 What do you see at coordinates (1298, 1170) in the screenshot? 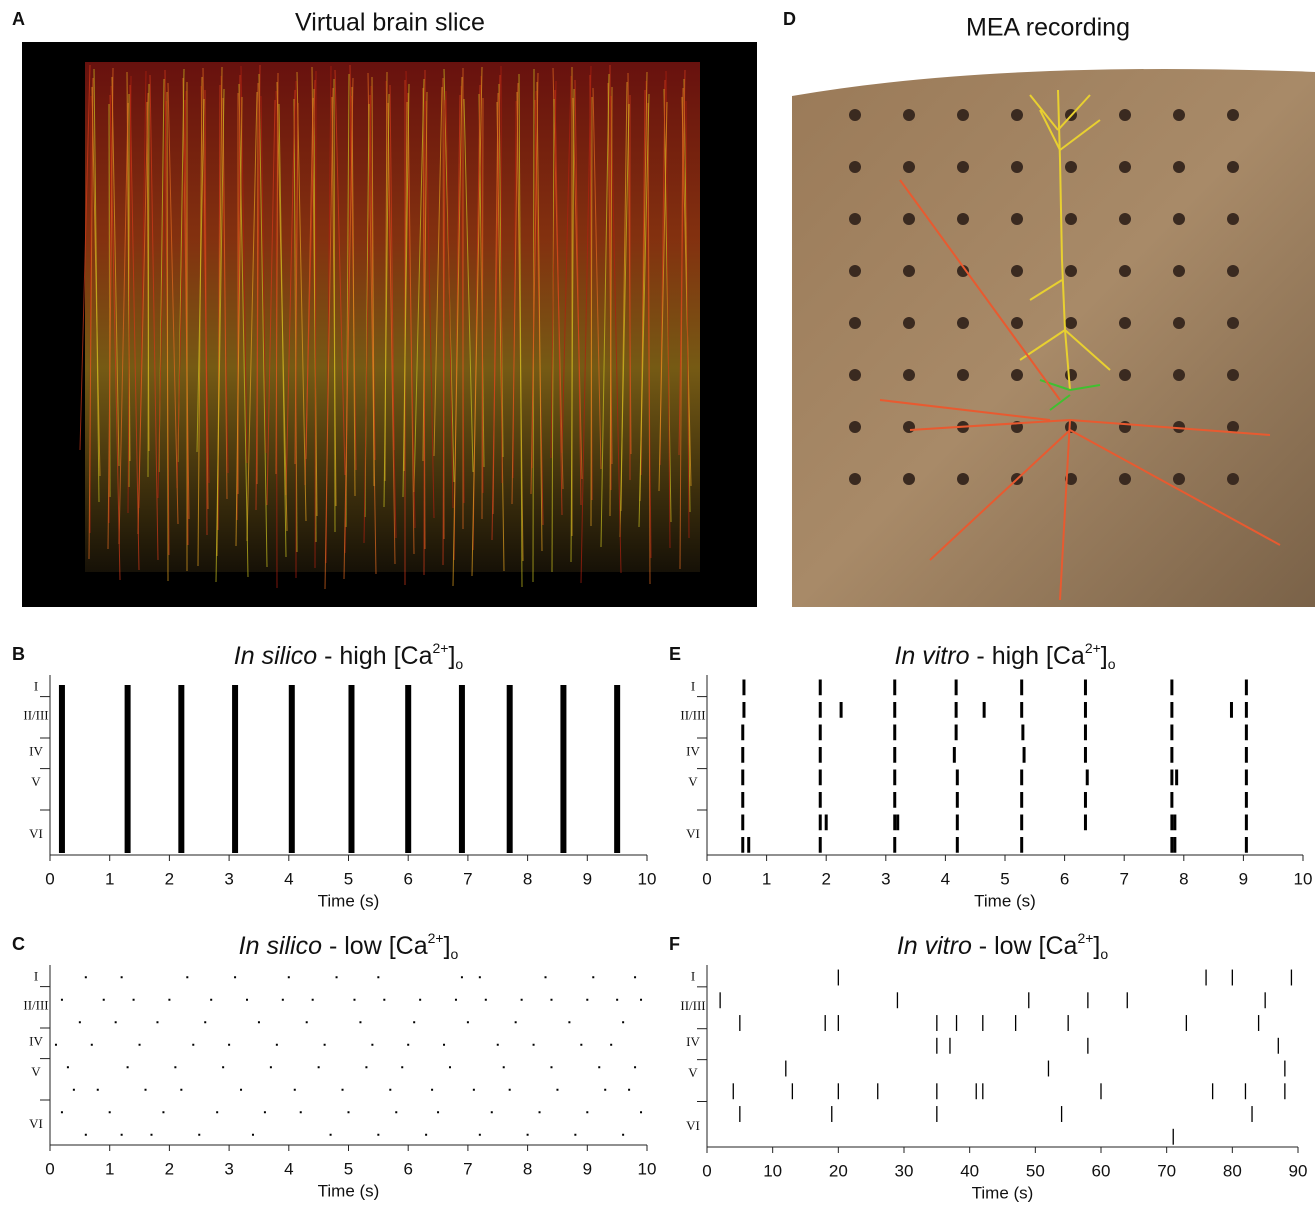
I see `x-tick-label: 90` at bounding box center [1298, 1170].